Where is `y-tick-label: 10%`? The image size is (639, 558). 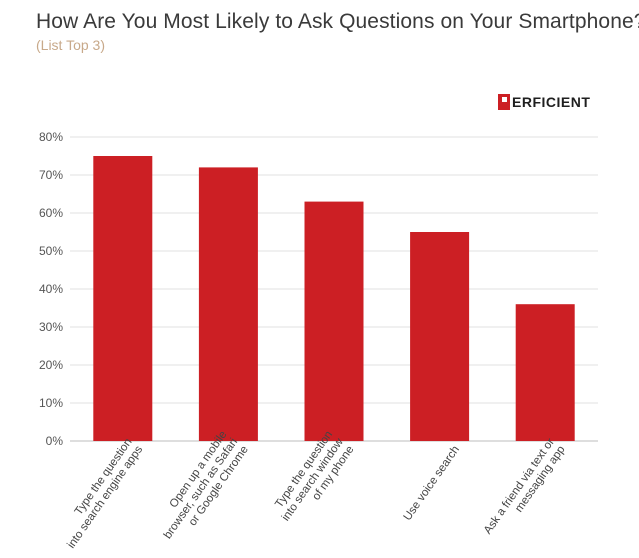 y-tick-label: 10% is located at coordinates (51, 403).